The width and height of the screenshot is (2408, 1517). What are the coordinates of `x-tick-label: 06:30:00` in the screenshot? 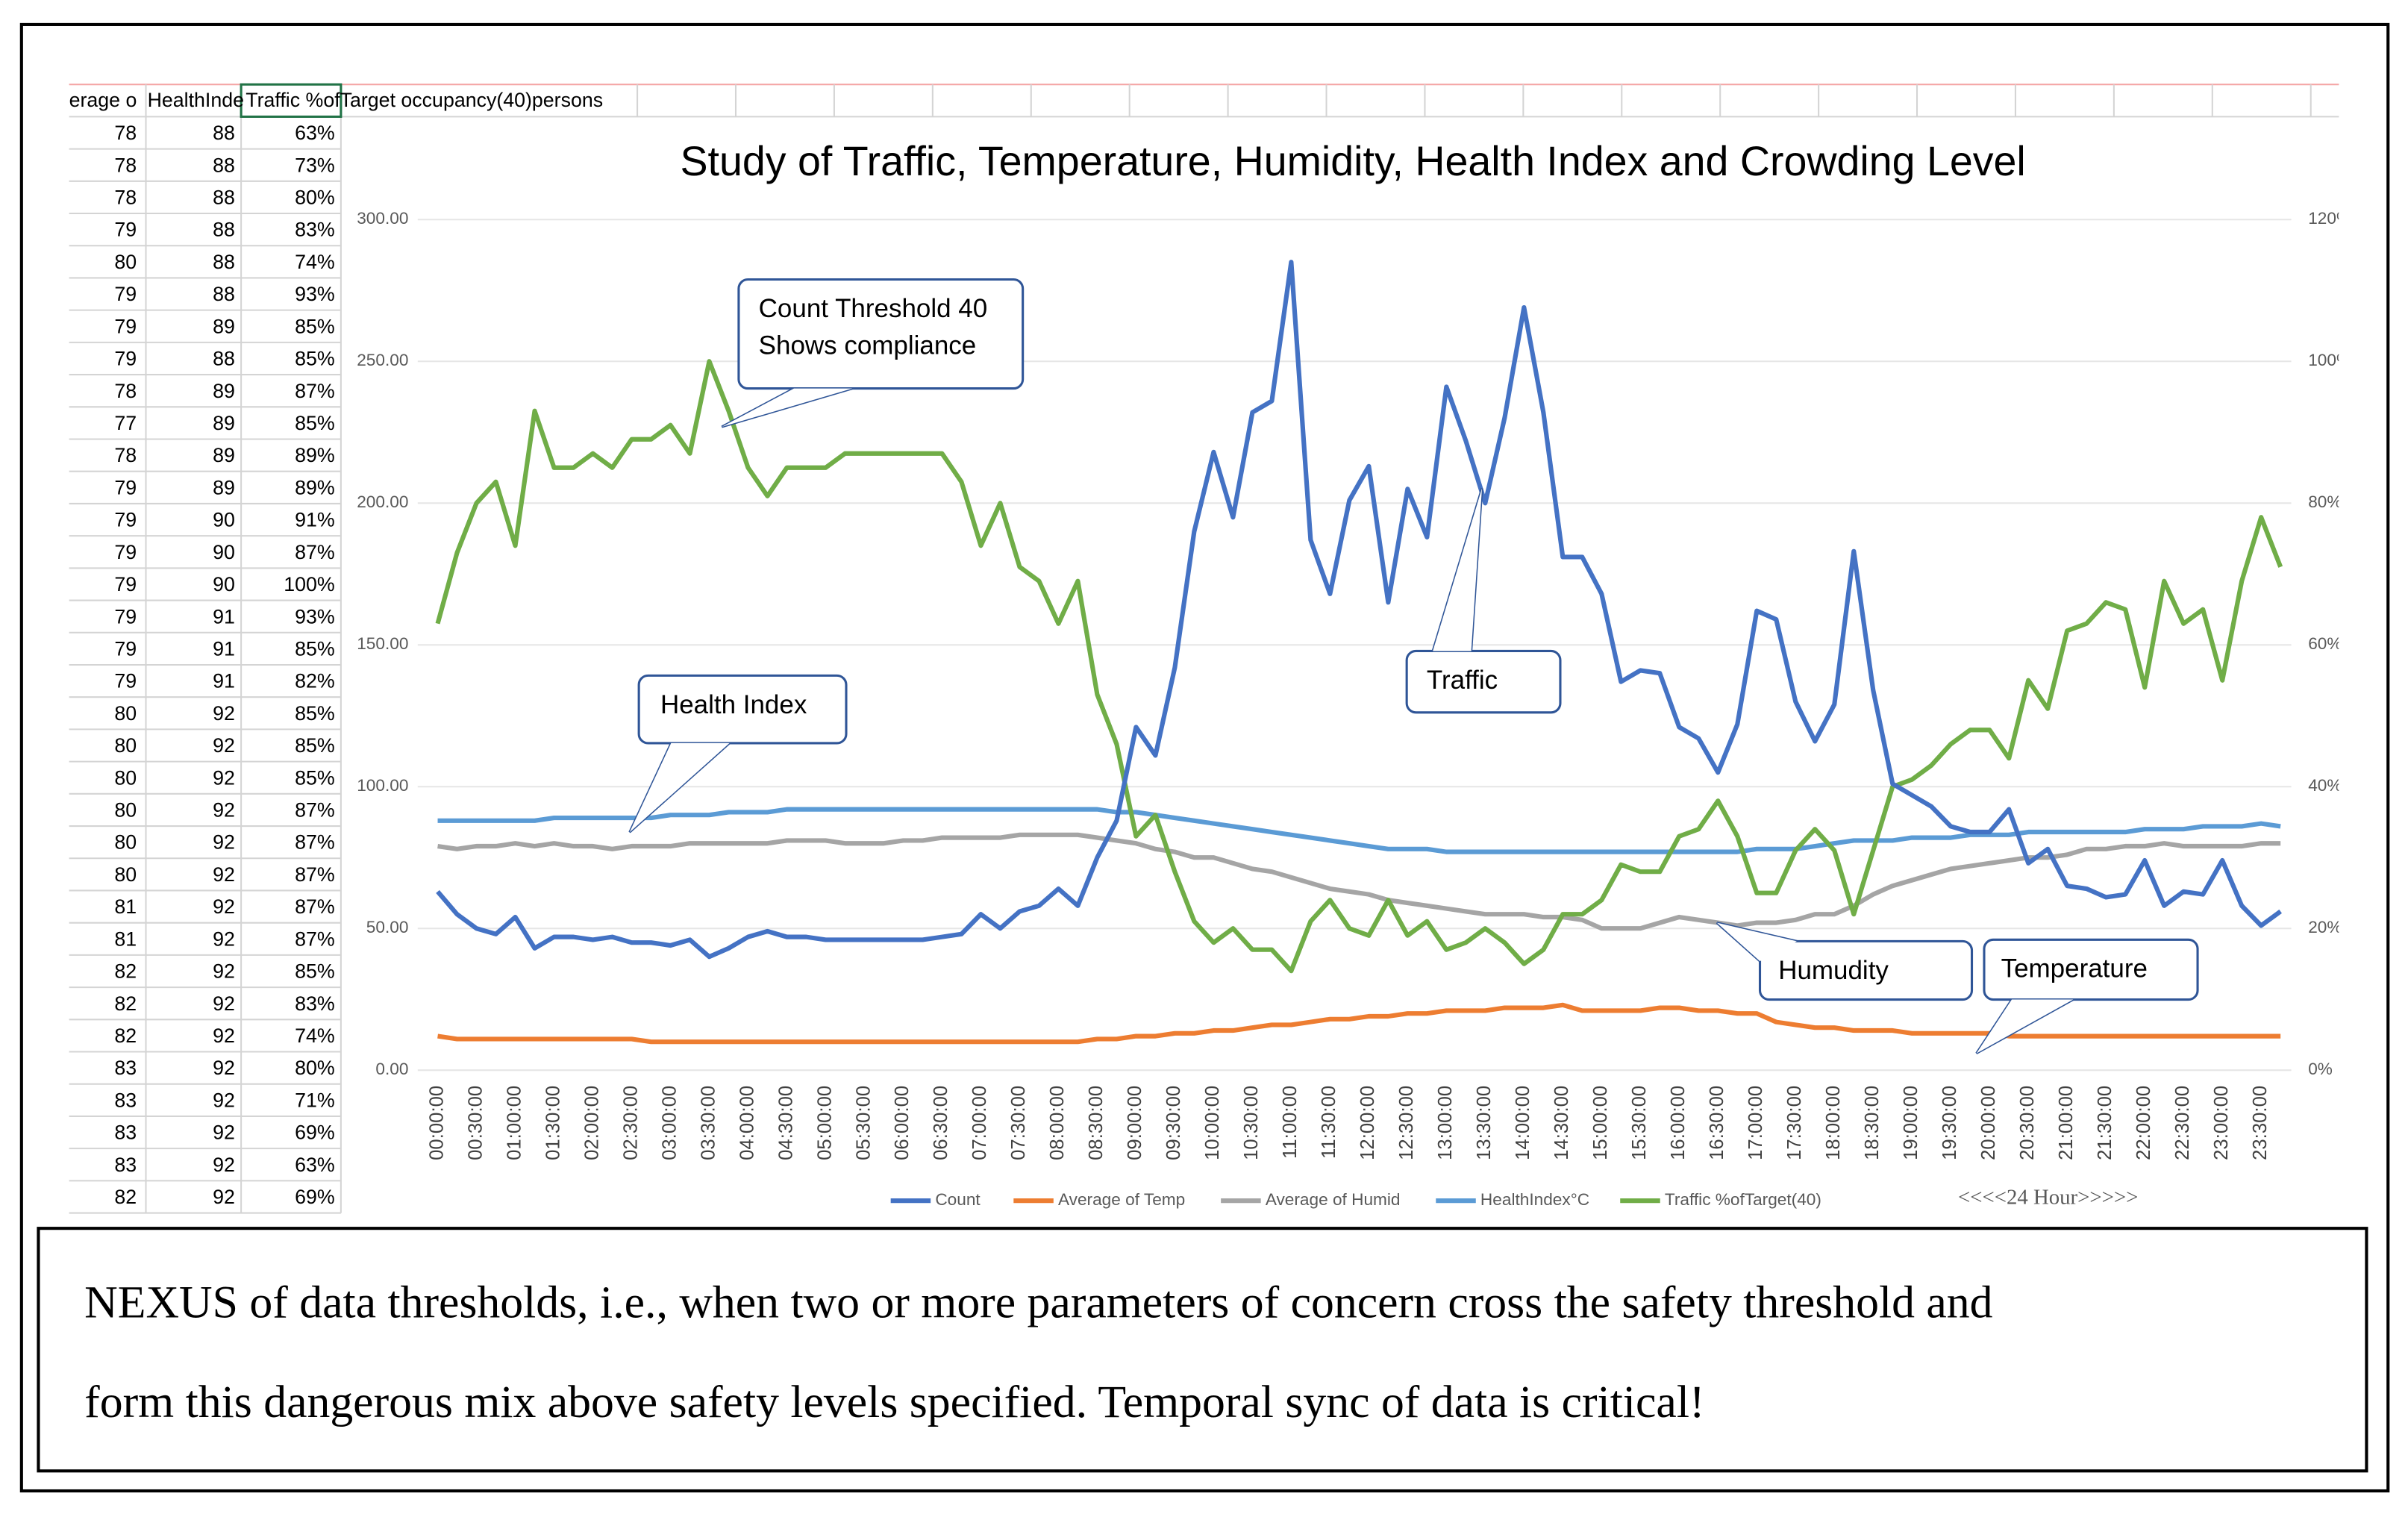 It's located at (941, 1123).